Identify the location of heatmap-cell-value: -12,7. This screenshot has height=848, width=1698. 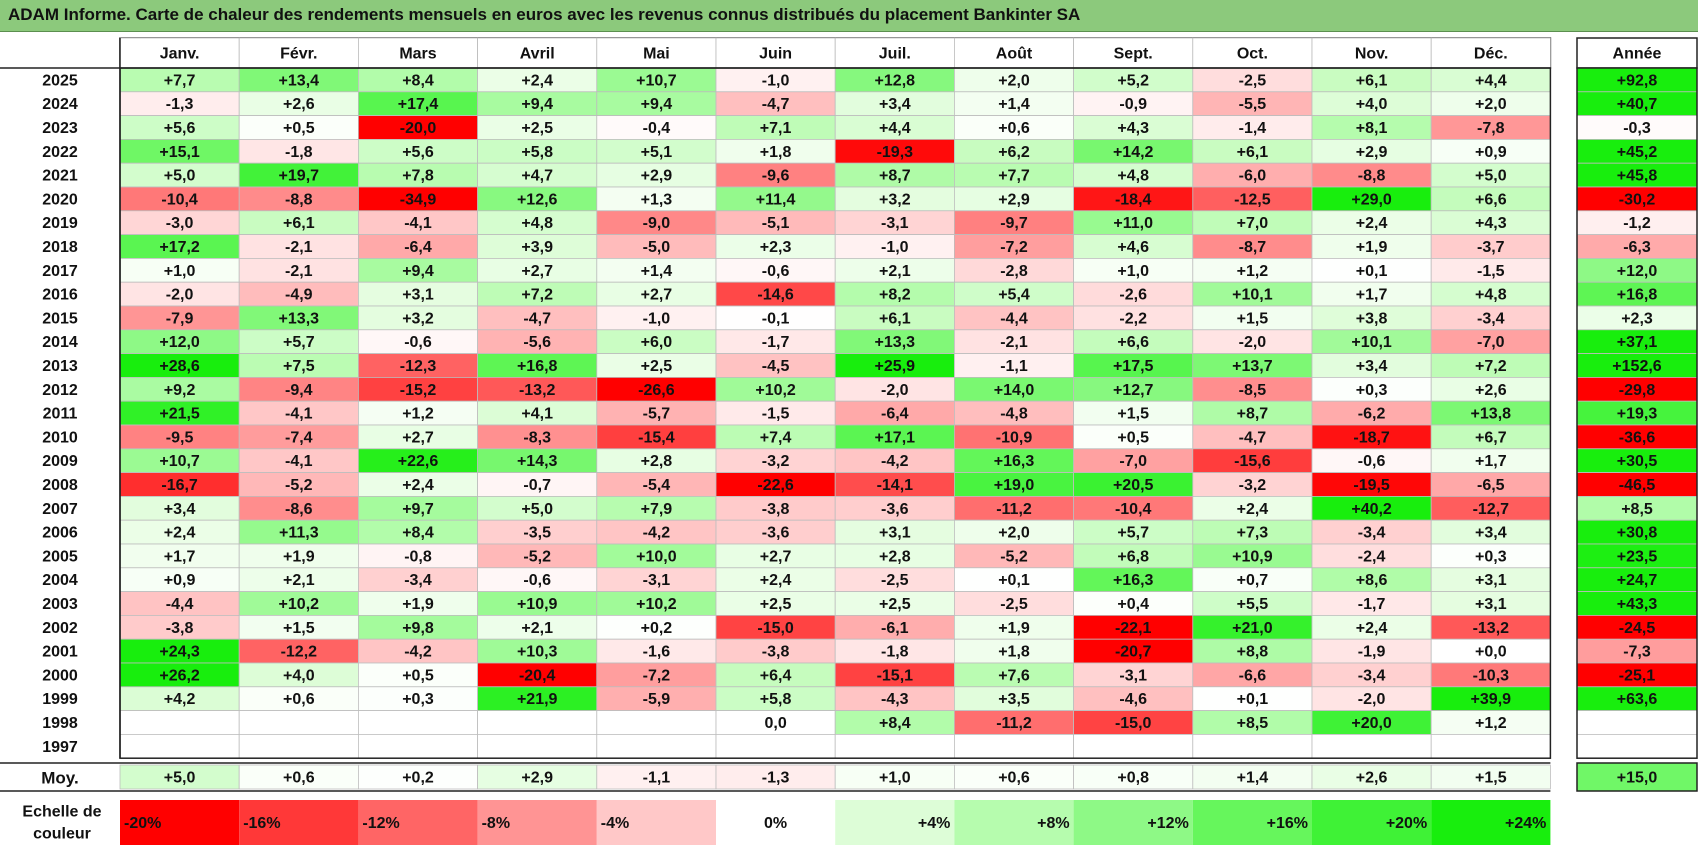
(1491, 509).